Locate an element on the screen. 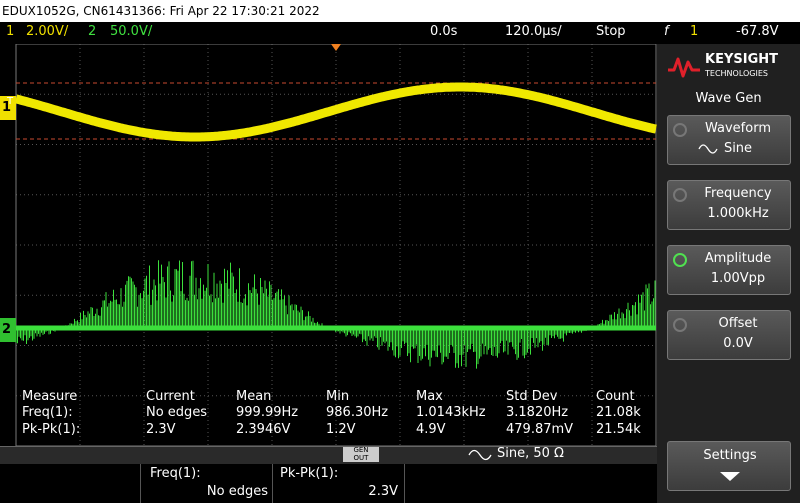  softkey: Amplitude 1.00Vpp is located at coordinates (729, 270).